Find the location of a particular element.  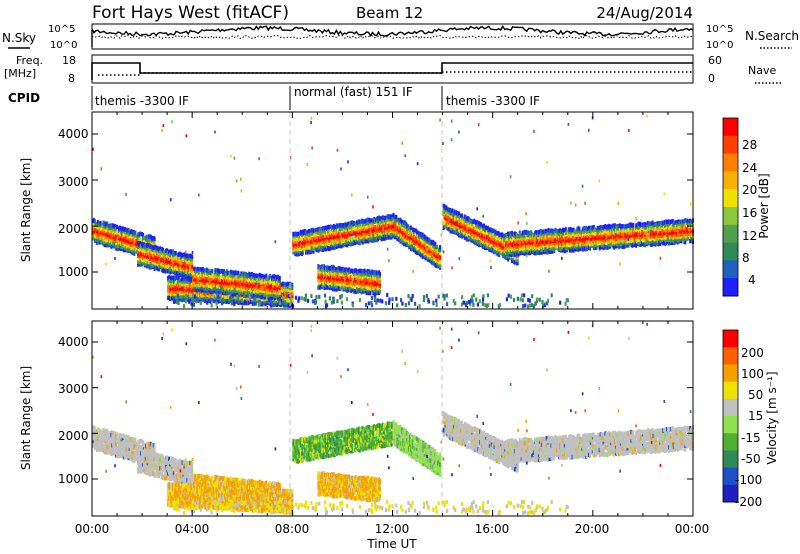

cpid-label: CPID is located at coordinates (24, 98).